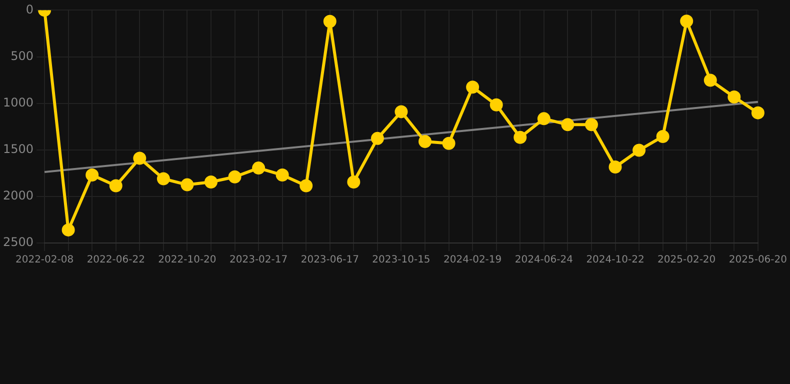 This screenshot has width=790, height=384. Describe the element at coordinates (115, 260) in the screenshot. I see `x-tick-label: 2022-06-22` at that location.